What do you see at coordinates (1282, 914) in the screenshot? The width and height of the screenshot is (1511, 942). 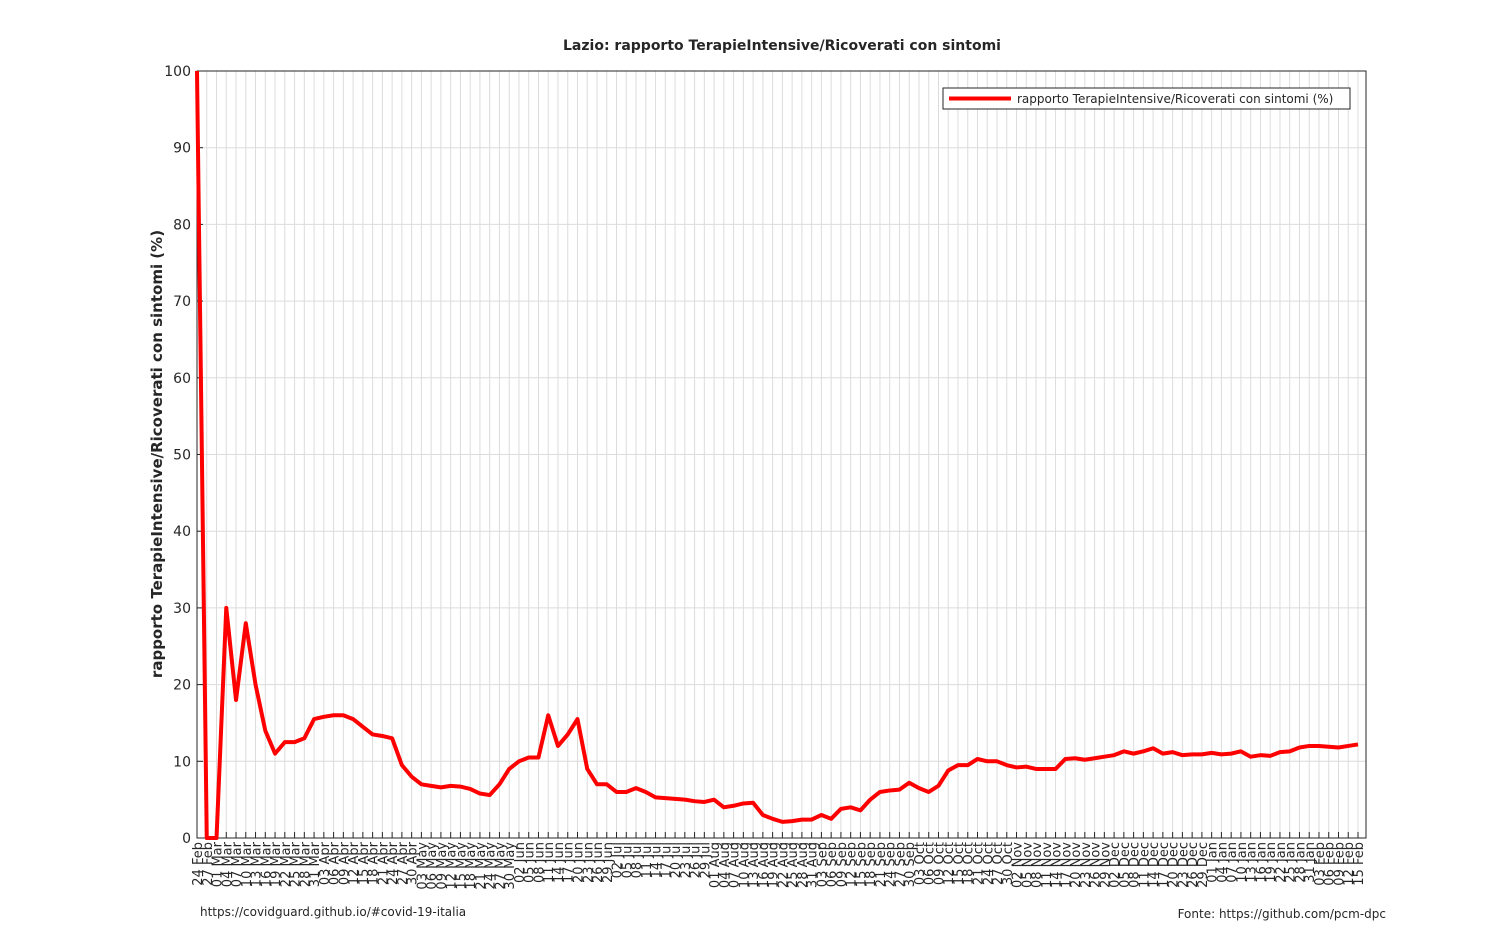 I see `footer-right: Fonte: https://github.com/pcm-dpc` at bounding box center [1282, 914].